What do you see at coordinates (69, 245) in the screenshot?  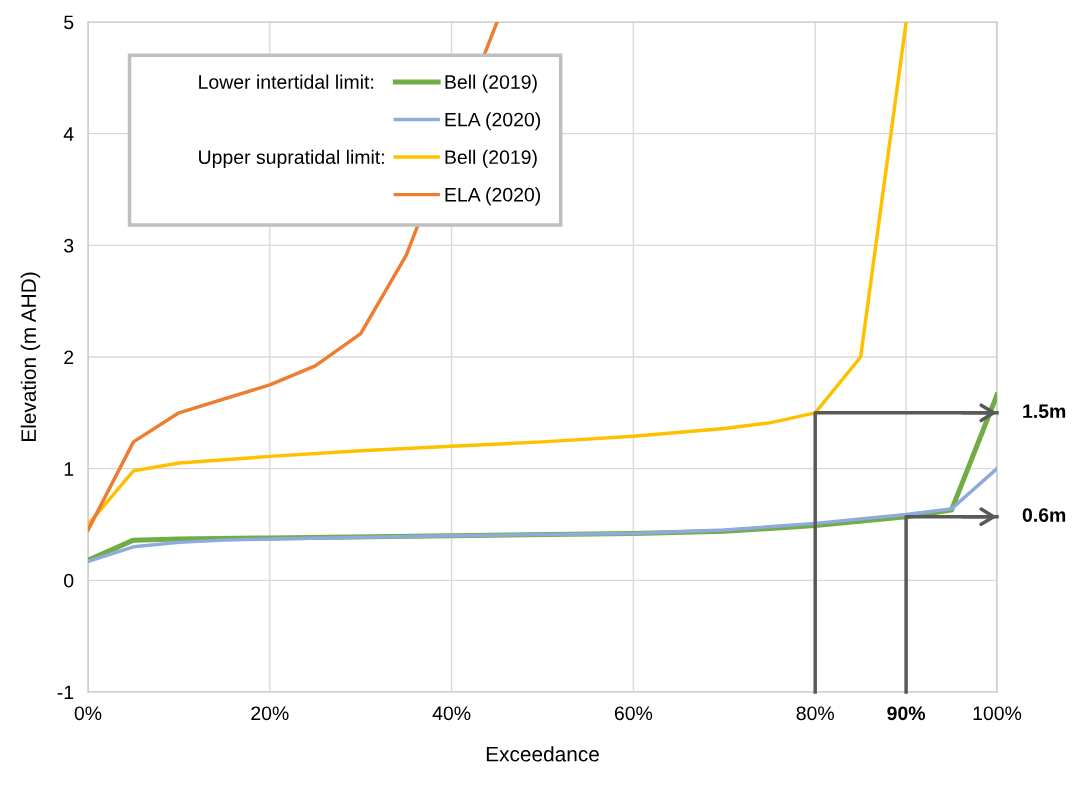 I see `y-tick-label: 3` at bounding box center [69, 245].